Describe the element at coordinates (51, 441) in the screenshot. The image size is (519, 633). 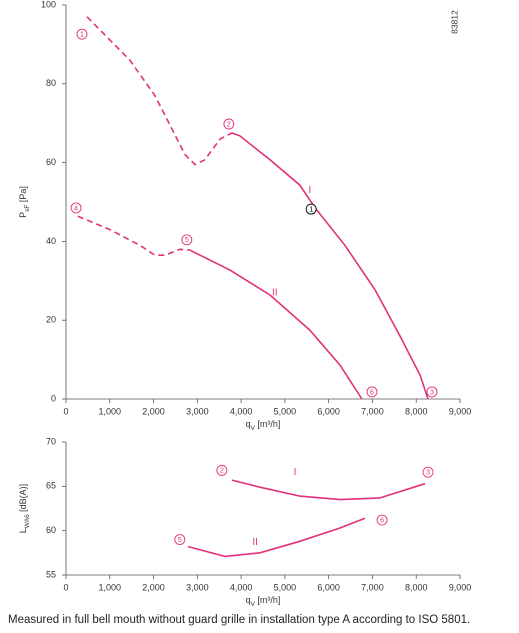
I see `y-tick-label: 70` at that location.